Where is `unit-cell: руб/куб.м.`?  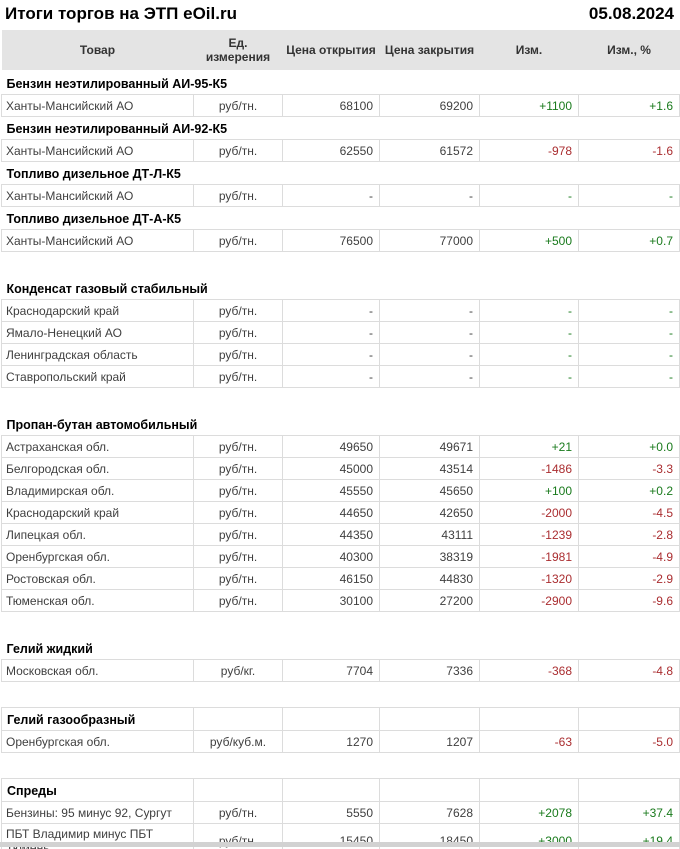
unit-cell: руб/куб.м. is located at coordinates (238, 741).